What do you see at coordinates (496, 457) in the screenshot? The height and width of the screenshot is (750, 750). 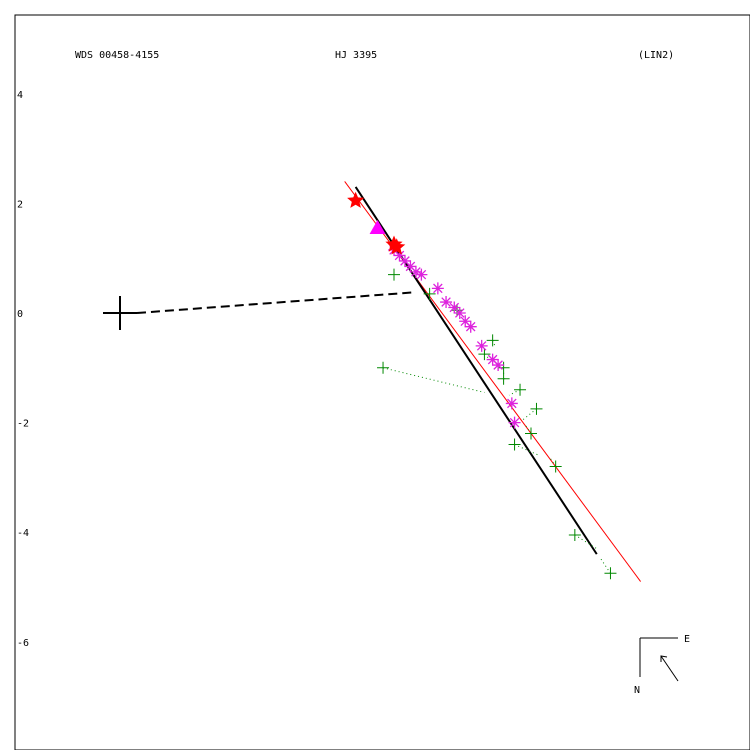 I see `residual-lines` at bounding box center [496, 457].